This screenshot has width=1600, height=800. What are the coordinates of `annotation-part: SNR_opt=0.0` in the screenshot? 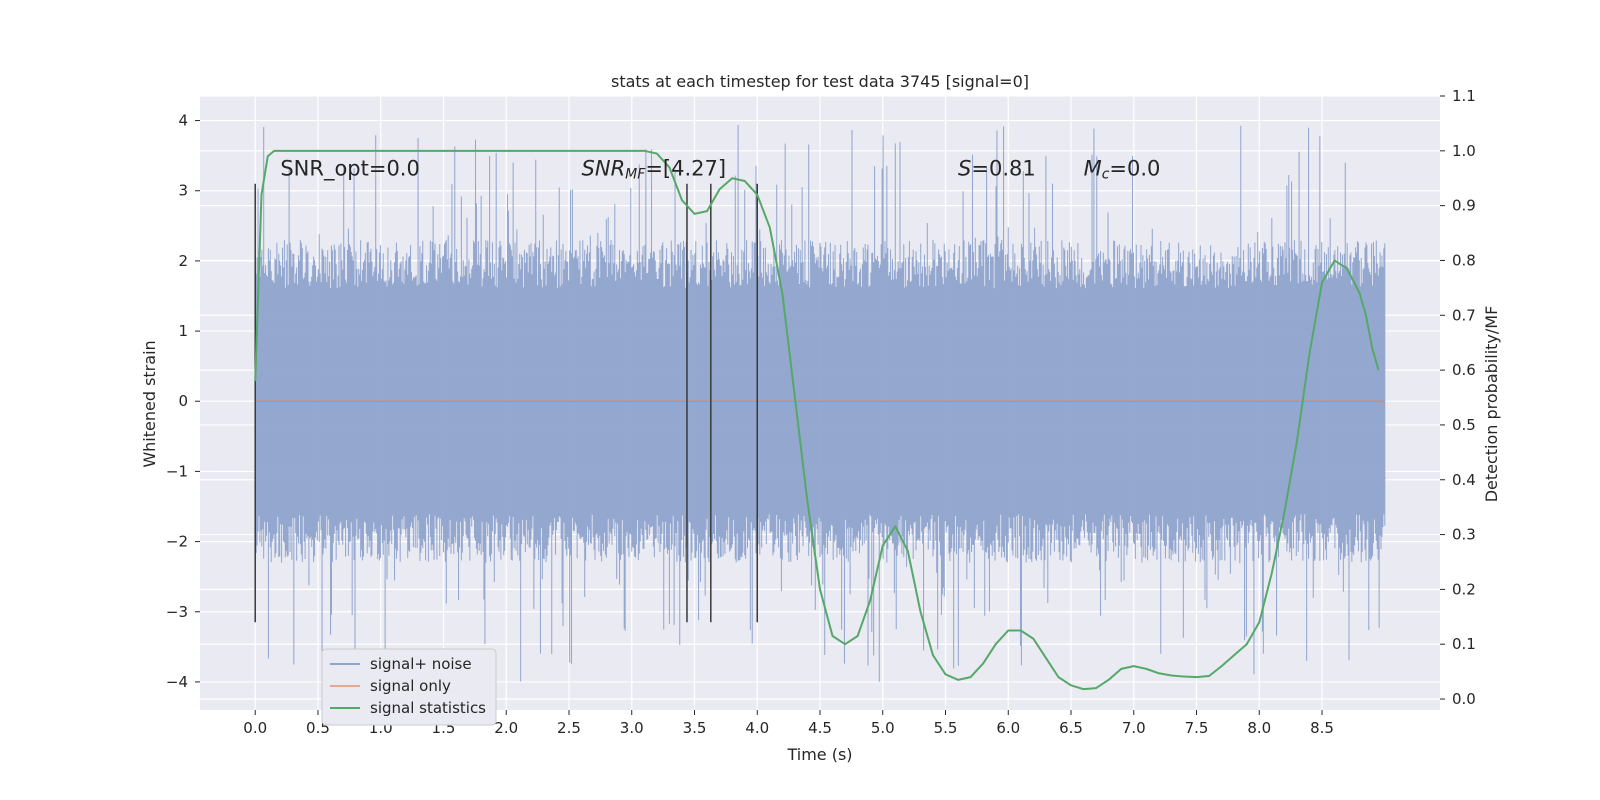 It's located at (350, 169).